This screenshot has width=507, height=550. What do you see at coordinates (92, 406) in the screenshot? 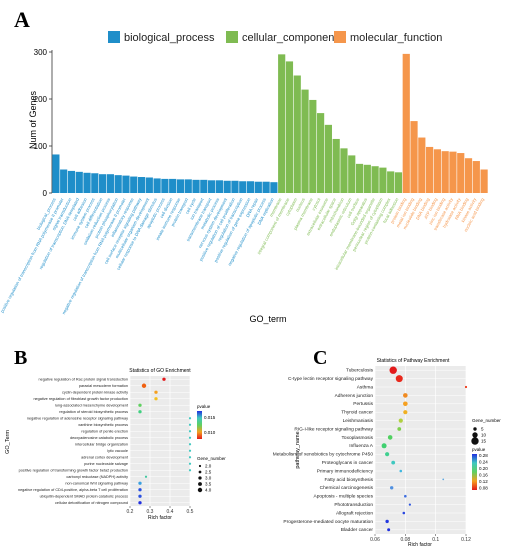
I see `panel-b-term-label: lung-associated mesenchyme development` at bounding box center [92, 406].